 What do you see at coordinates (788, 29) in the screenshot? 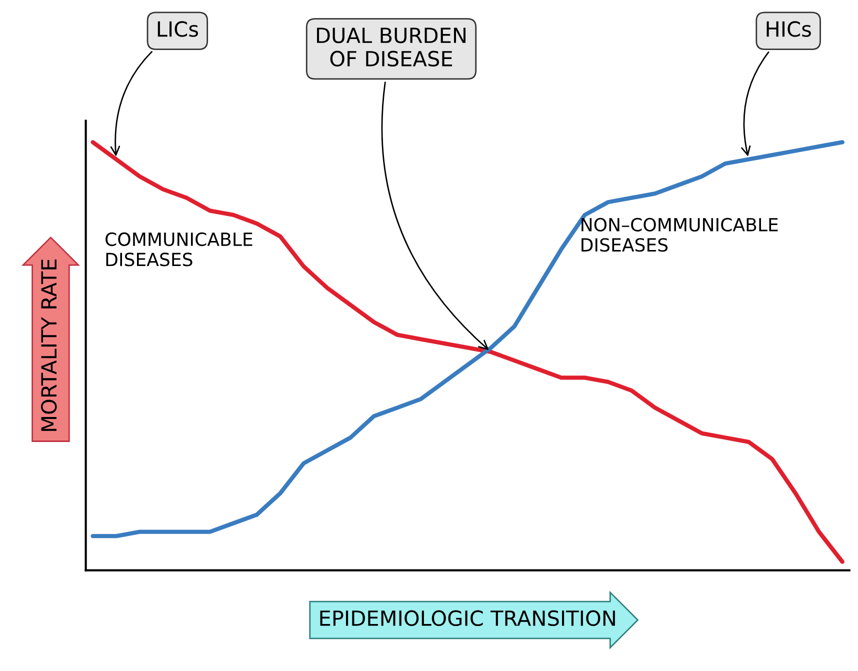
I see `text: HICs` at bounding box center [788, 29].